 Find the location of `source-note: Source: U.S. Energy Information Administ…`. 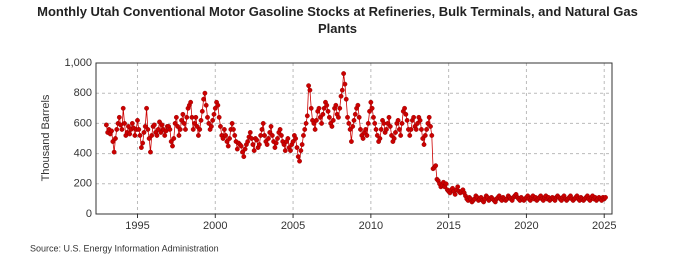

source-note: Source: U.S. Energy Information Administ… is located at coordinates (124, 248).